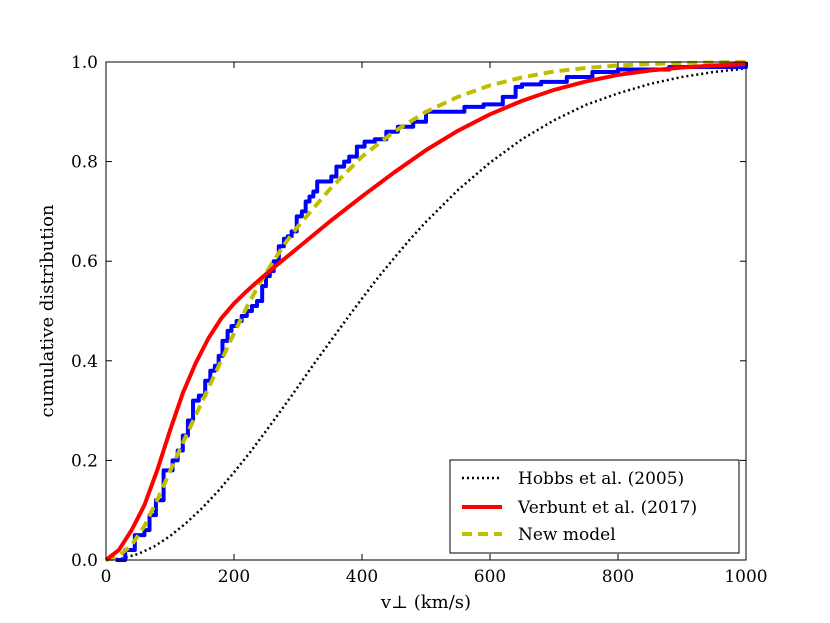 The width and height of the screenshot is (830, 623). What do you see at coordinates (84, 262) in the screenshot?
I see `y-tick-label: 0.6` at bounding box center [84, 262].